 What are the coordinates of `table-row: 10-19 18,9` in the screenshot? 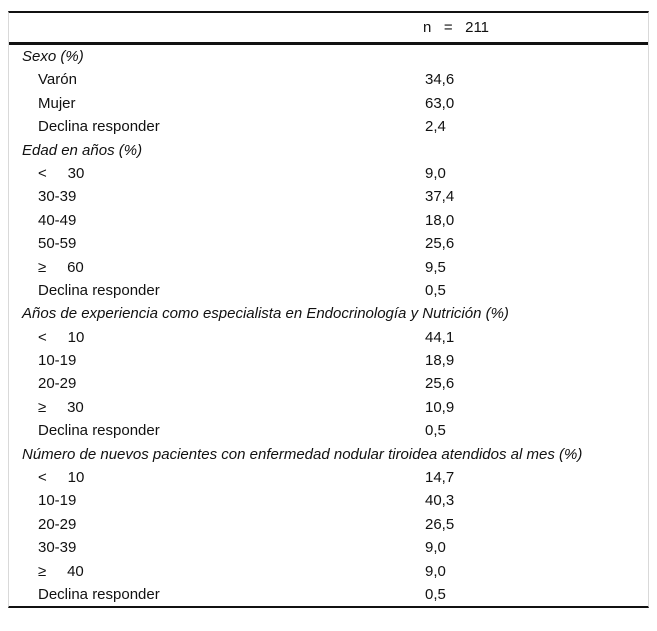 It's located at (328, 360).